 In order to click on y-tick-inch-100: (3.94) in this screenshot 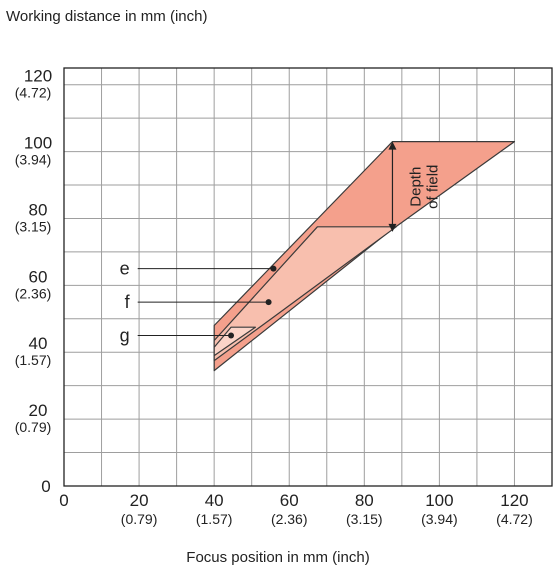, I will do `click(33, 160)`.